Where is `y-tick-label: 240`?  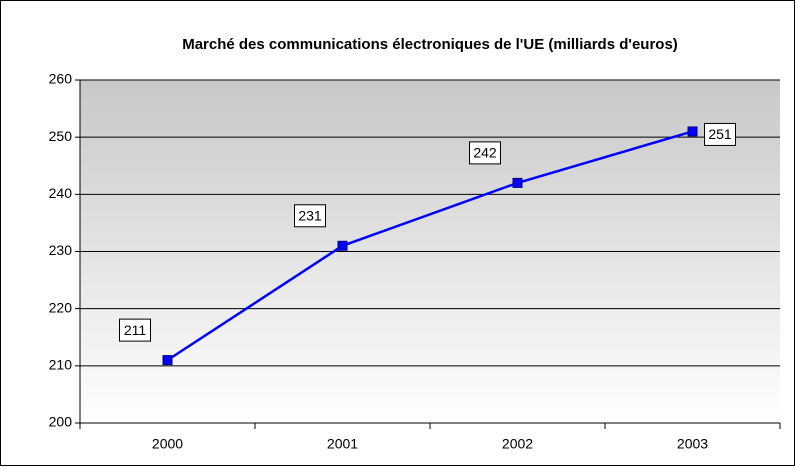 y-tick-label: 240 is located at coordinates (61, 193).